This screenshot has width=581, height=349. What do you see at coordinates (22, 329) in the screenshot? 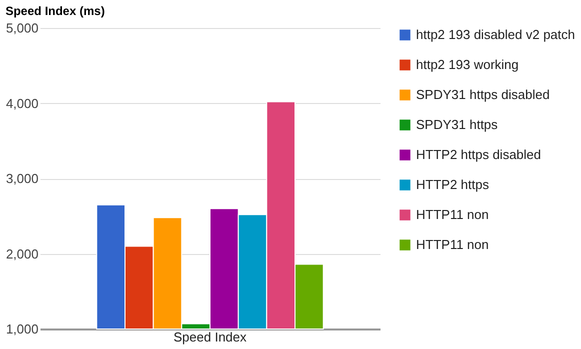
I see `y-tick-label: 1,000` at bounding box center [22, 329].